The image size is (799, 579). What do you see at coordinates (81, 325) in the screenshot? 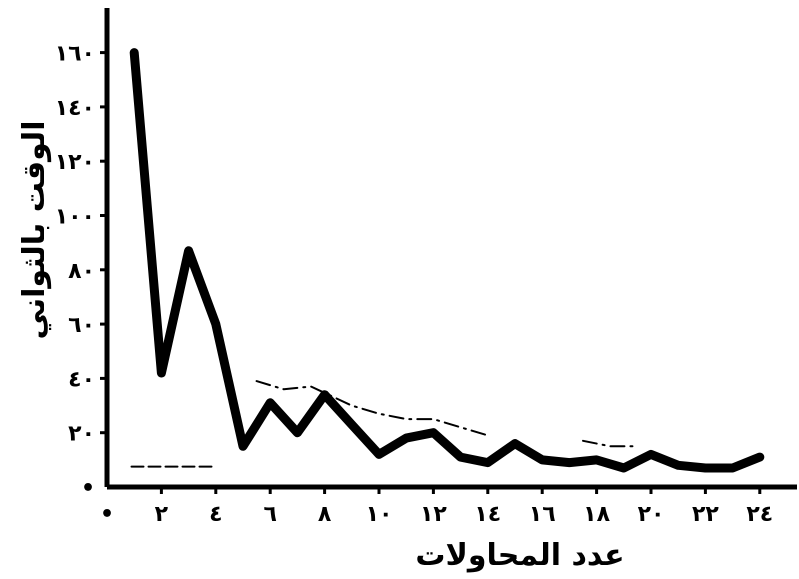
I see `y-tick-label: ٦٠` at bounding box center [81, 325].